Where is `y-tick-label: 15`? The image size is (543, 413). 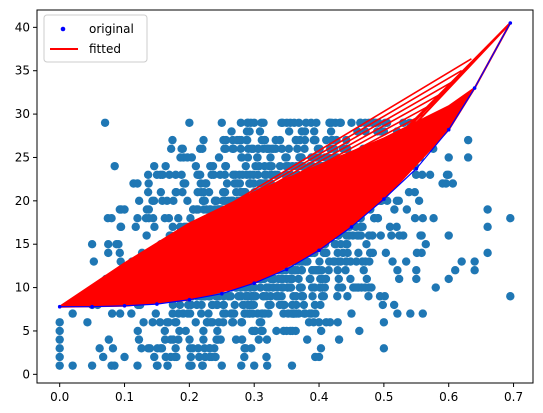
y-tick-label: 15 is located at coordinates (22, 244).